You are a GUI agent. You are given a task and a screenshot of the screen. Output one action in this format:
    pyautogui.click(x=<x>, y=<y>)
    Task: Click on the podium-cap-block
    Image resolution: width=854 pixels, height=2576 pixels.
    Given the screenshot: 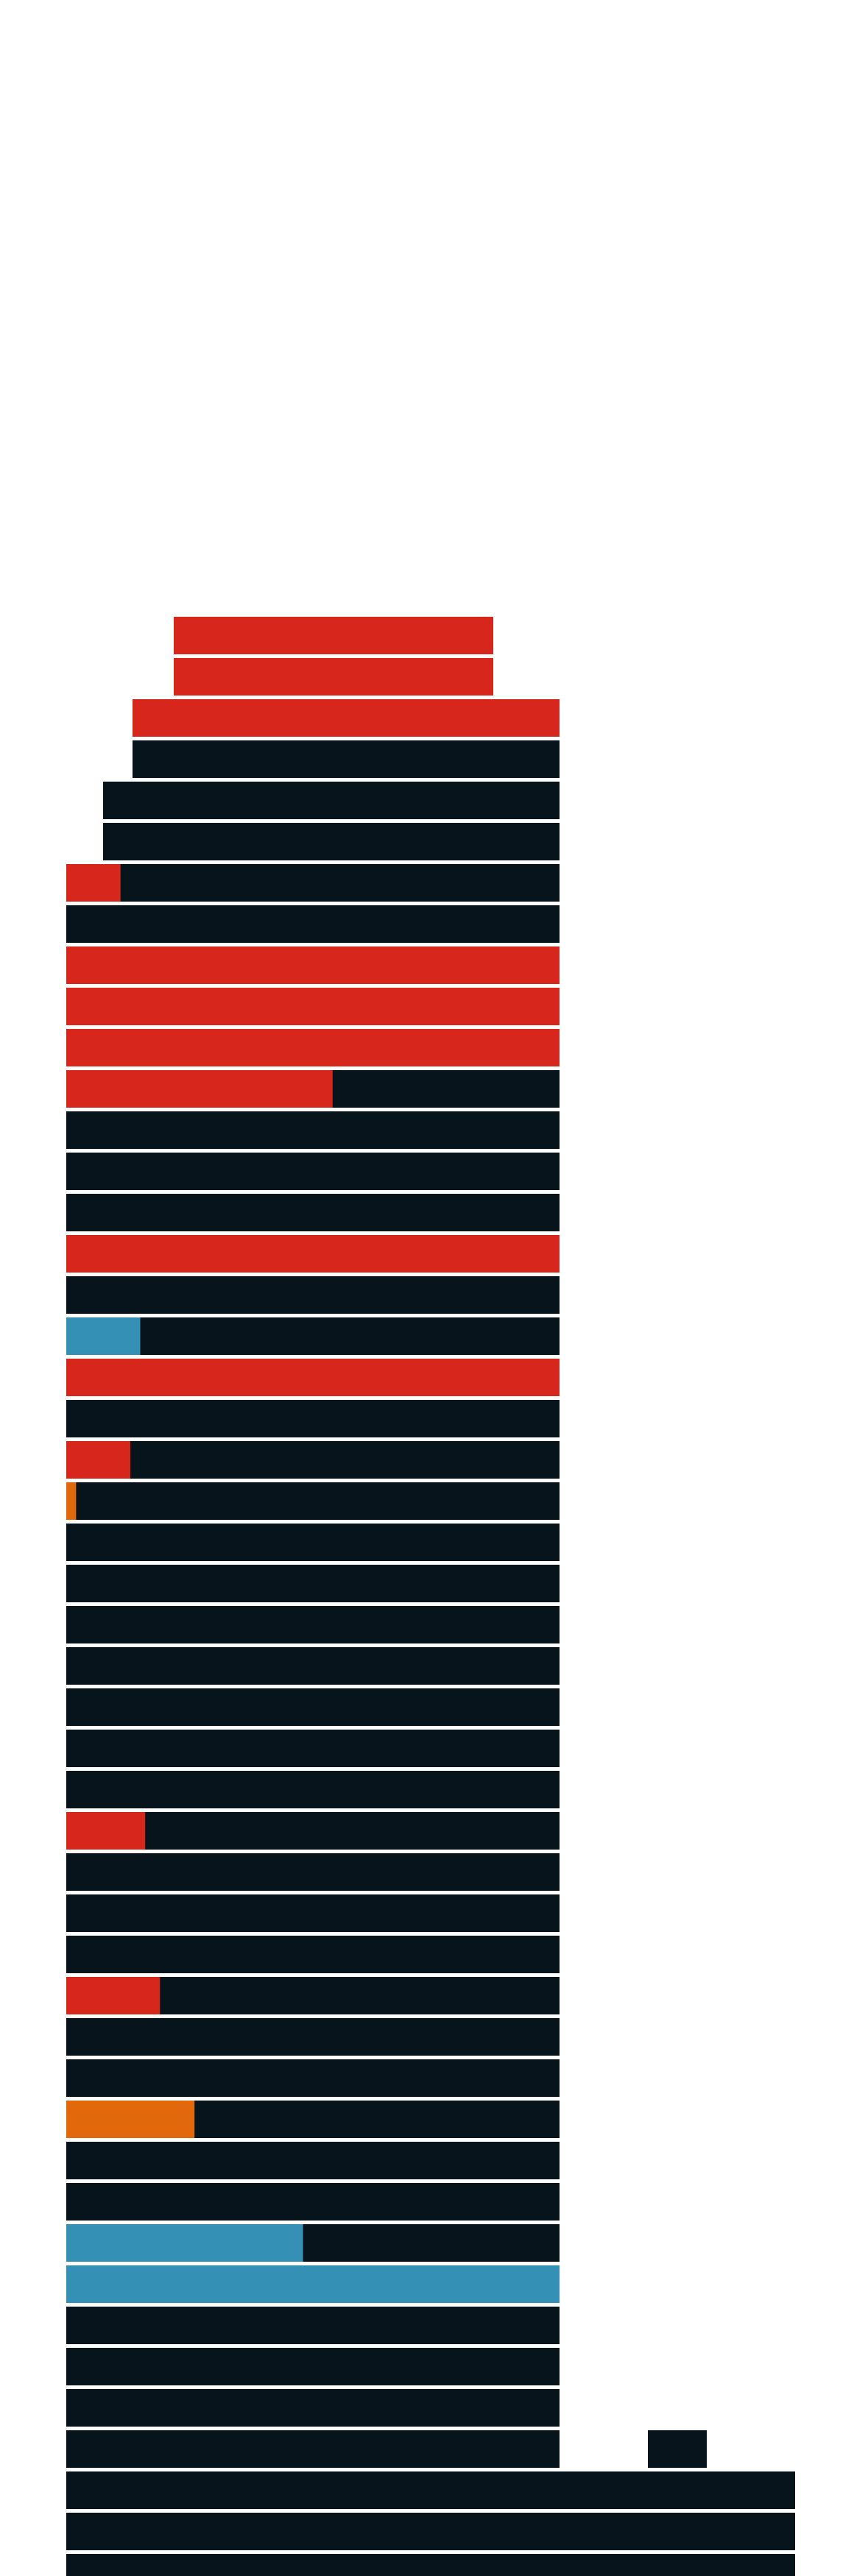 What is the action you would take?
    pyautogui.click(x=677, y=2449)
    